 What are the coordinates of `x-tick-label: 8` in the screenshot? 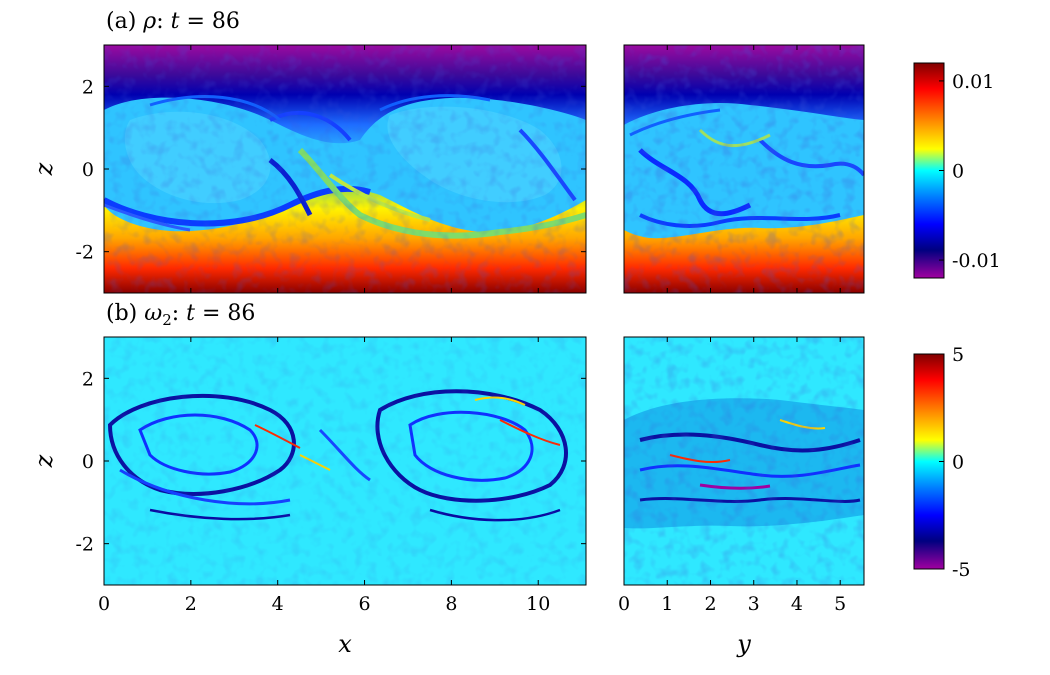 It's located at (451, 604).